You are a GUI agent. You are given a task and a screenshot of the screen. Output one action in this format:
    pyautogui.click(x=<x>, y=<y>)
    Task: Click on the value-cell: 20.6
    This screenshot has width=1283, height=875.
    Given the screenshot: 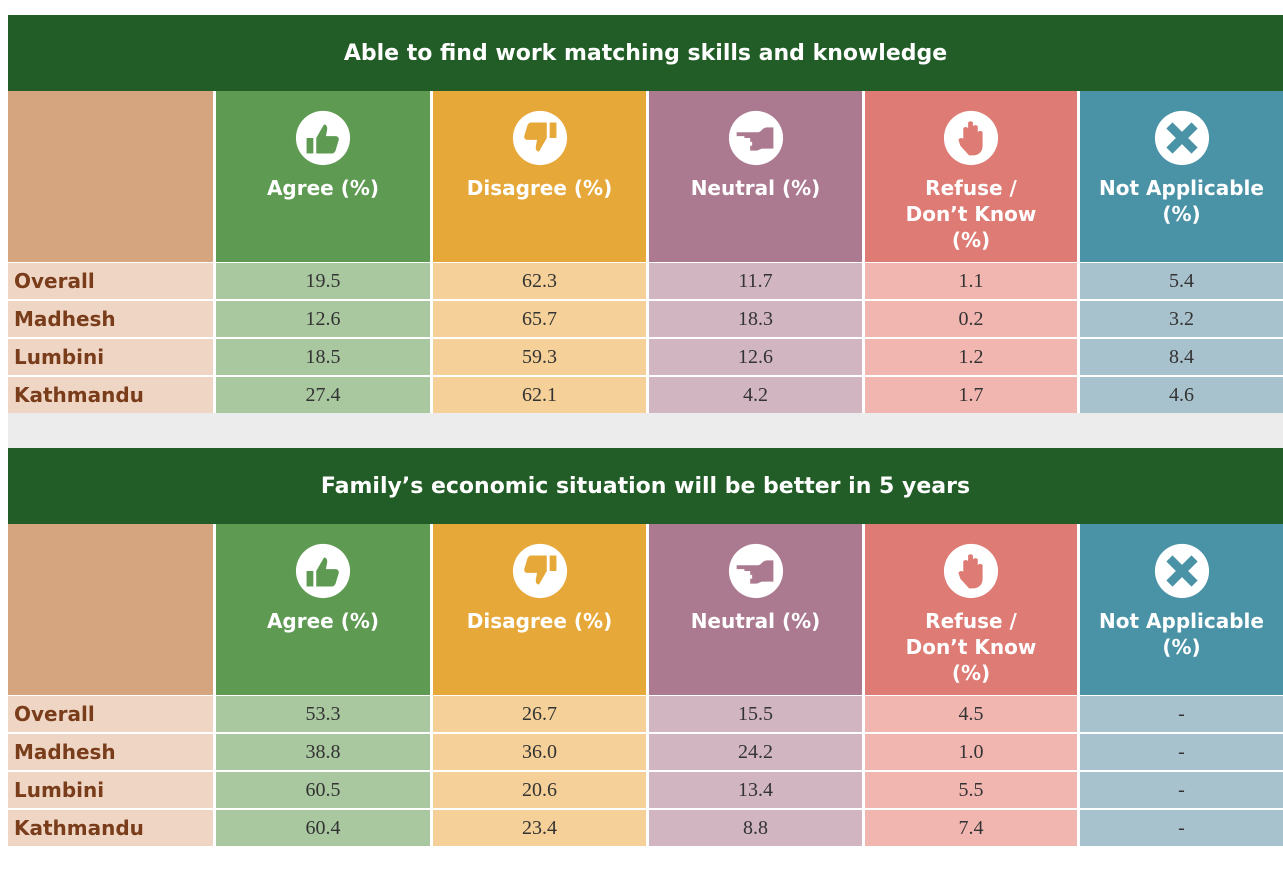 What is the action you would take?
    pyautogui.click(x=539, y=790)
    